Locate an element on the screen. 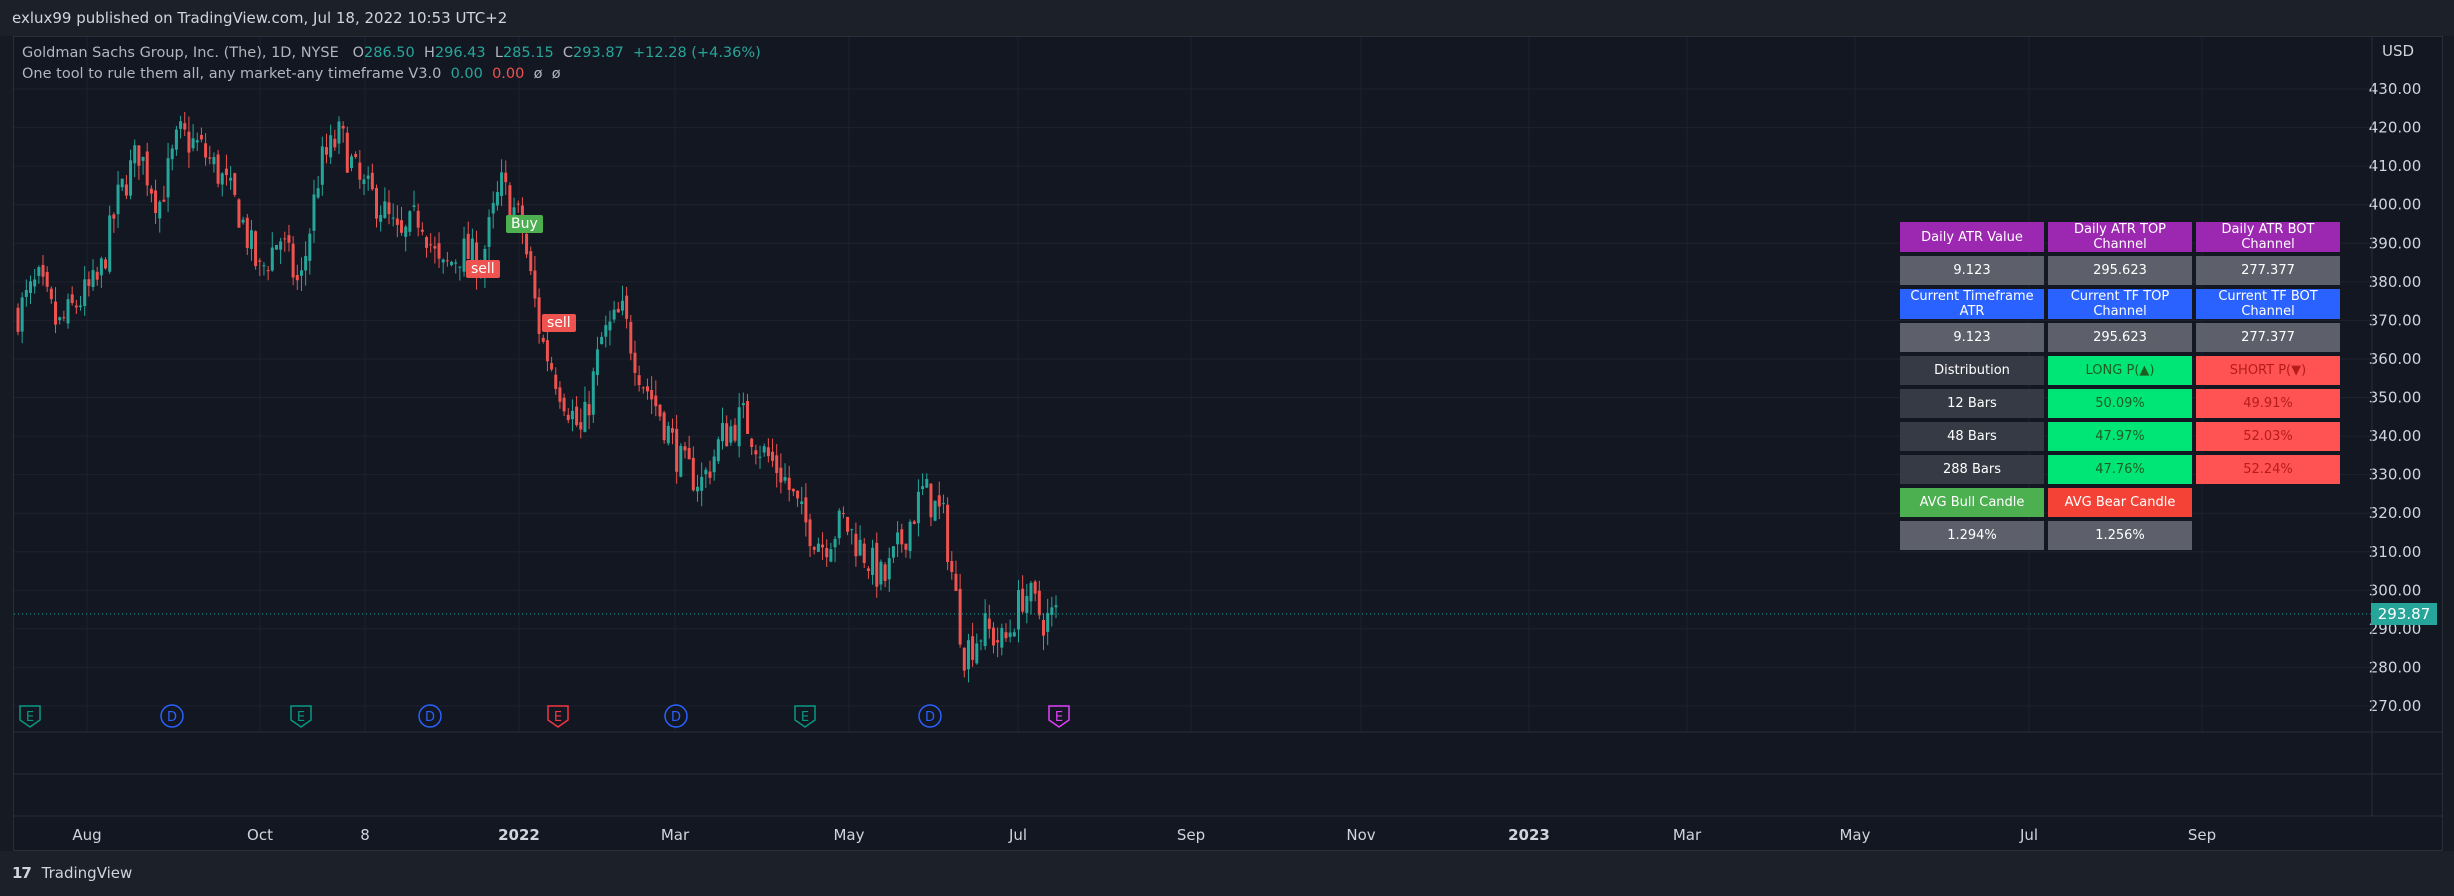  table-cell: AVG Bull Candle is located at coordinates (1972, 502).